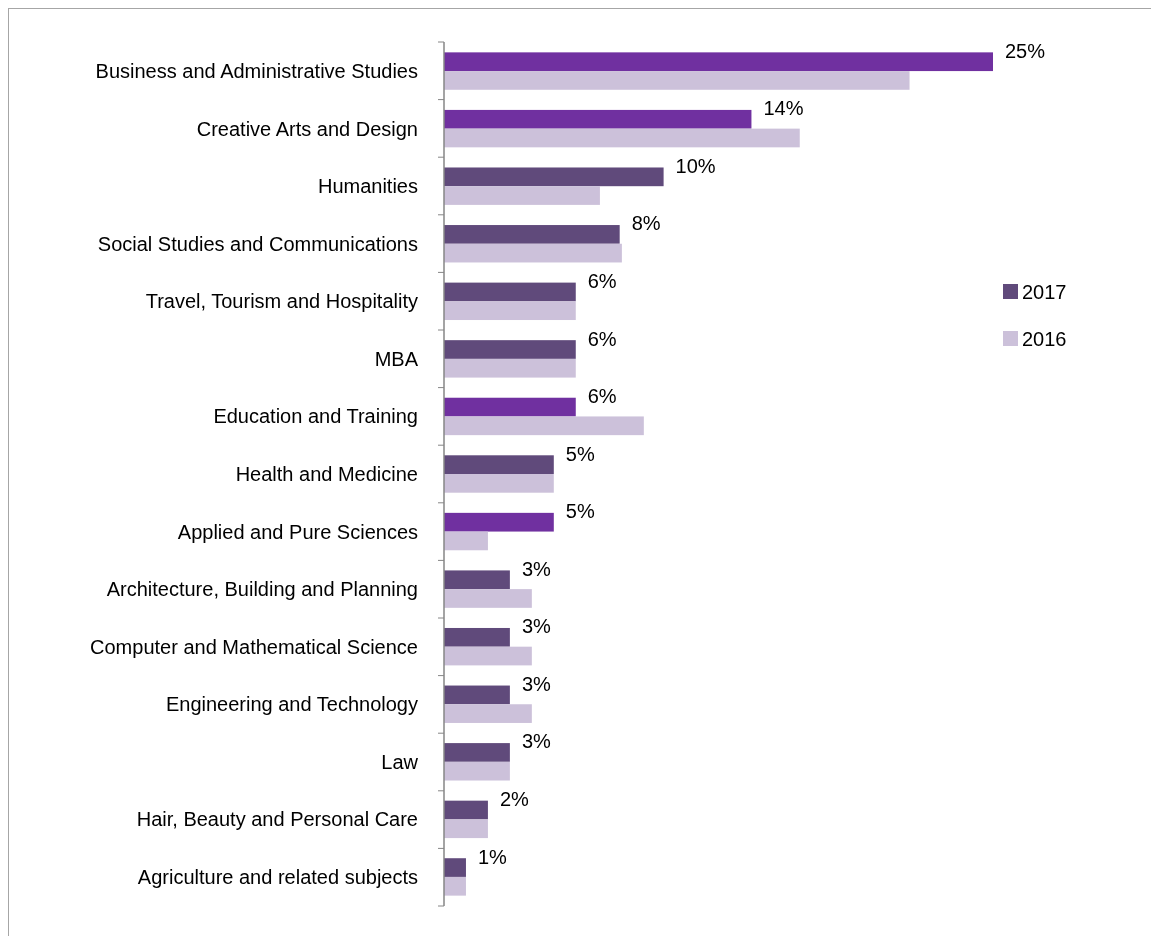  What do you see at coordinates (281, 301) in the screenshot?
I see `y-tick-label: Travel, Tourism and Hospitality` at bounding box center [281, 301].